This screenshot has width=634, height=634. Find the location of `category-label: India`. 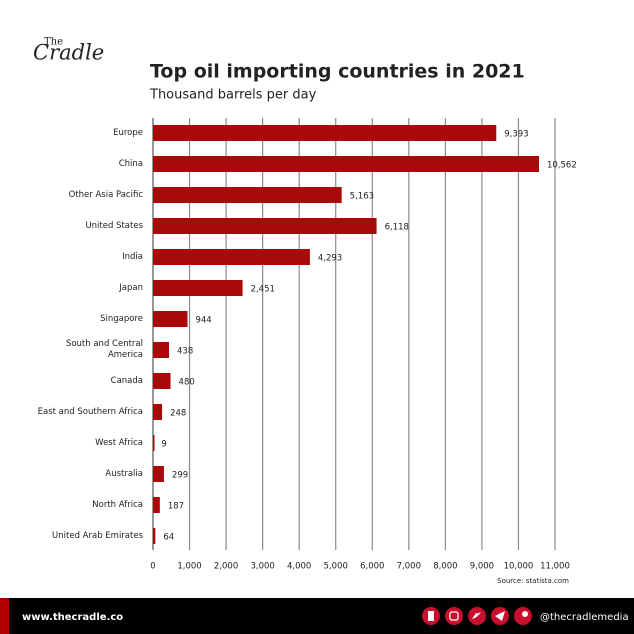

category-label: India is located at coordinates (132, 256).